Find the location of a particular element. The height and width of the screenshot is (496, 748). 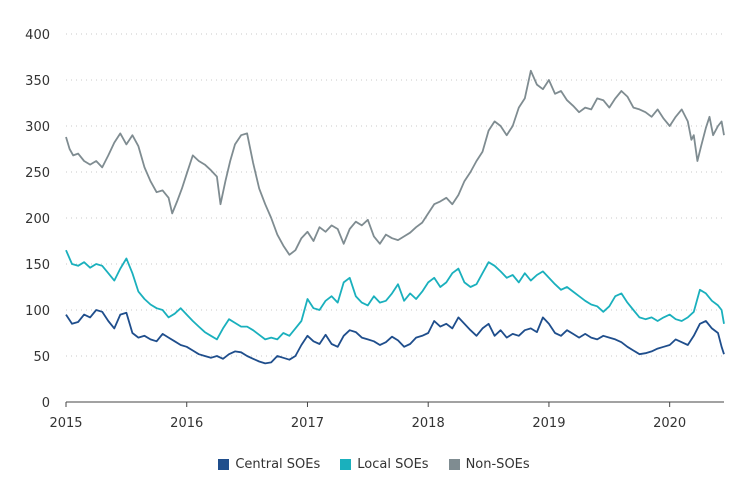

y-tick-label: 350 is located at coordinates (37, 81).